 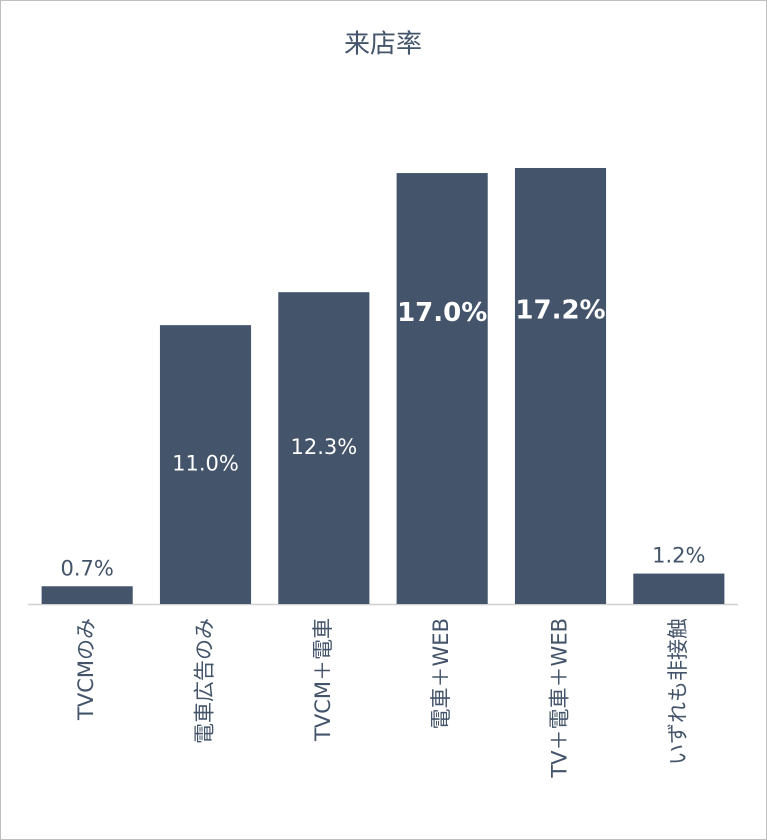 What do you see at coordinates (560, 698) in the screenshot?
I see `x-tick-label: TV＋電車＋WEB` at bounding box center [560, 698].